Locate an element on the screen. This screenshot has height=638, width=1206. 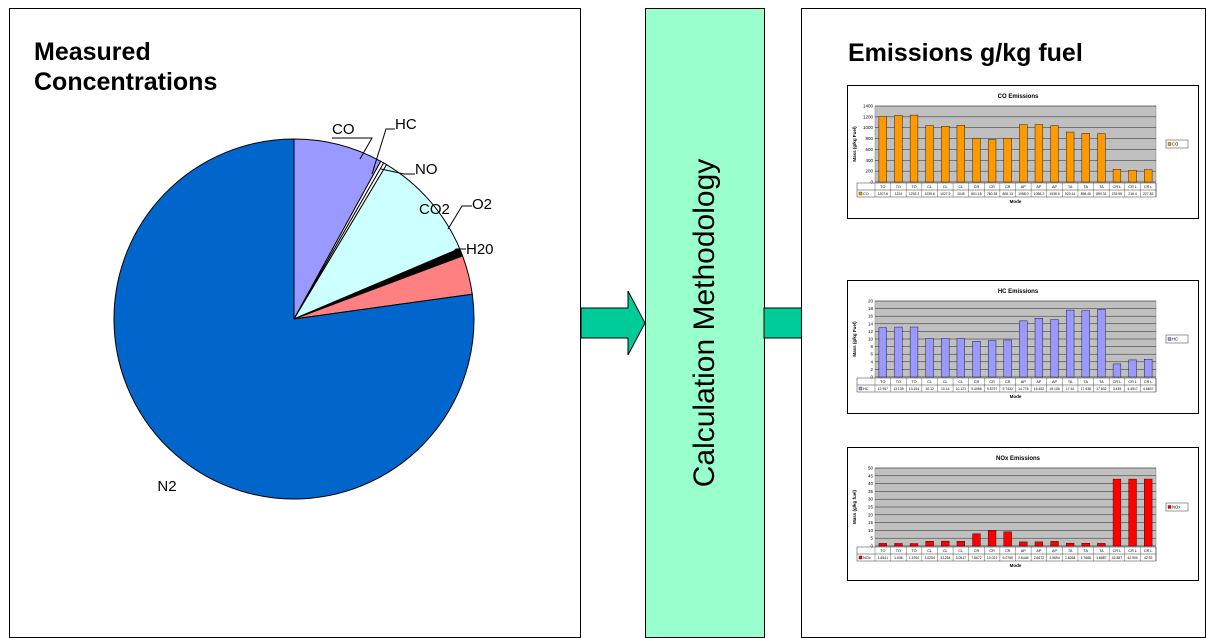
panel-title-measured: Measured Concentrations is located at coordinates (184, 67).